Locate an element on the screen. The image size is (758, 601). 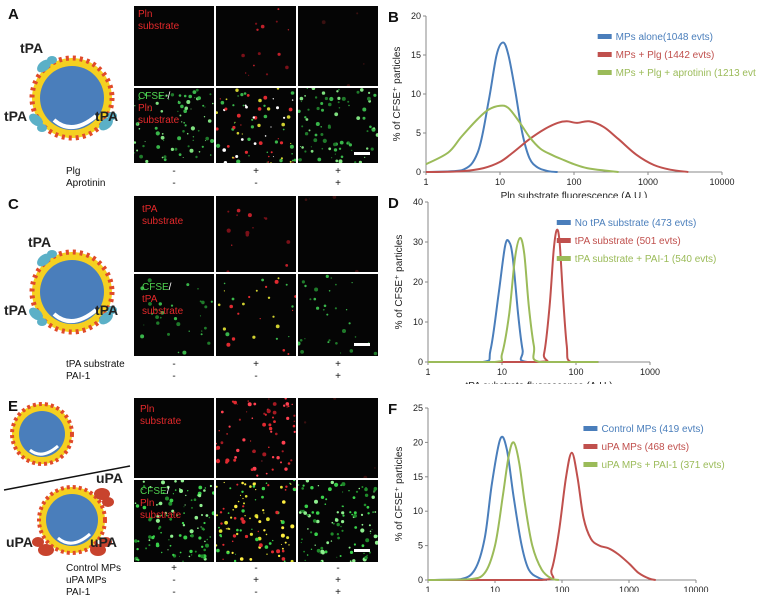
panel-letter-e: E is located at coordinates (13, 406).